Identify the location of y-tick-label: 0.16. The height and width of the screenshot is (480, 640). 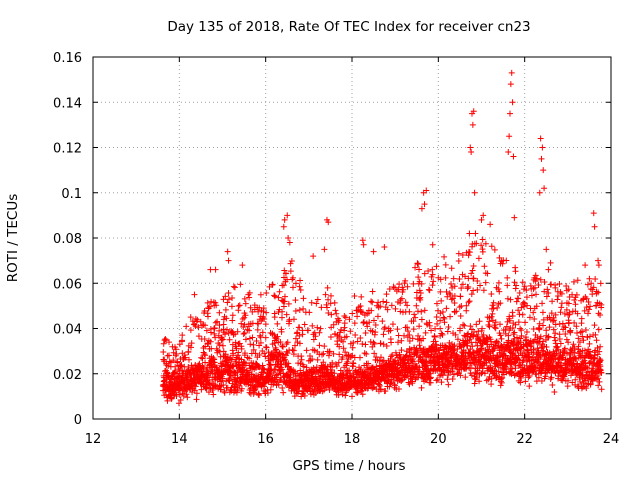
(67, 58).